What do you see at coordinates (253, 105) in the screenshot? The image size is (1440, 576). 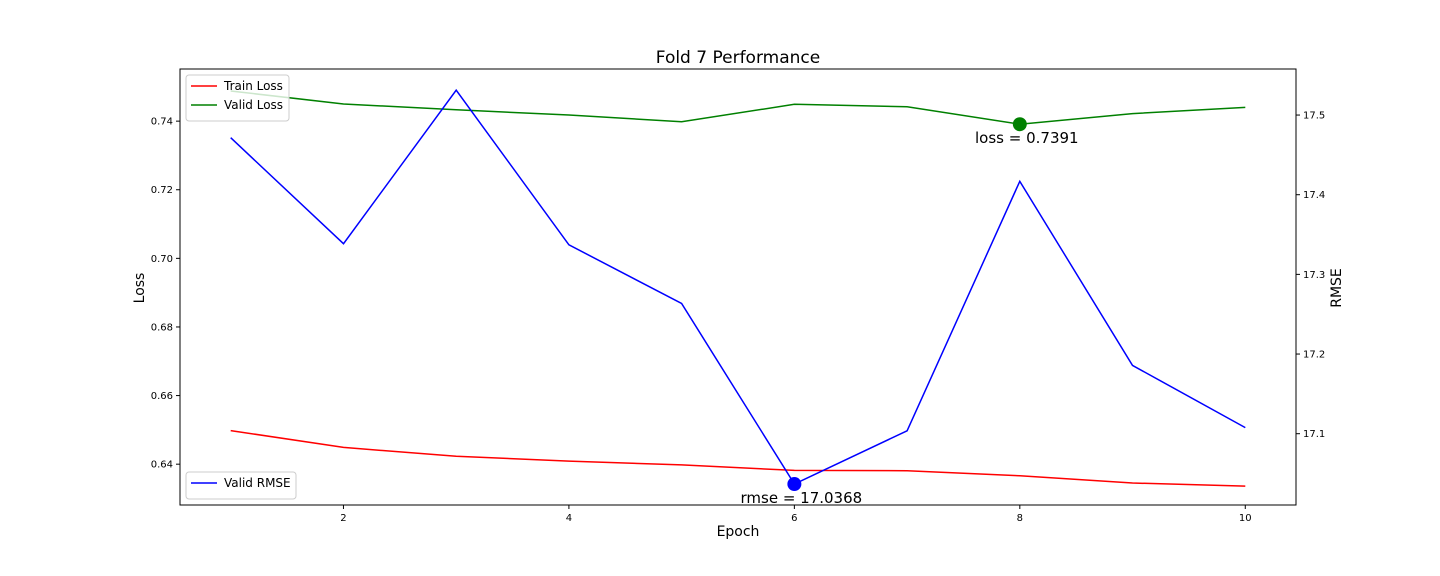 I see `legend-label: Valid Loss` at bounding box center [253, 105].